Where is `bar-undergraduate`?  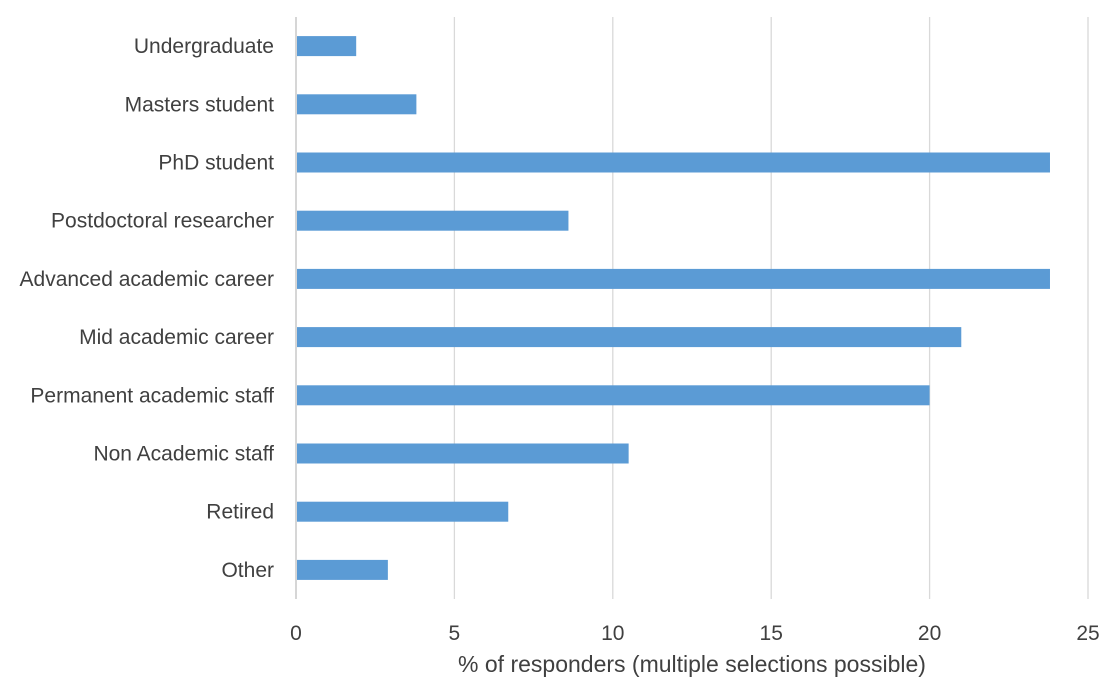 bar-undergraduate is located at coordinates (327, 46).